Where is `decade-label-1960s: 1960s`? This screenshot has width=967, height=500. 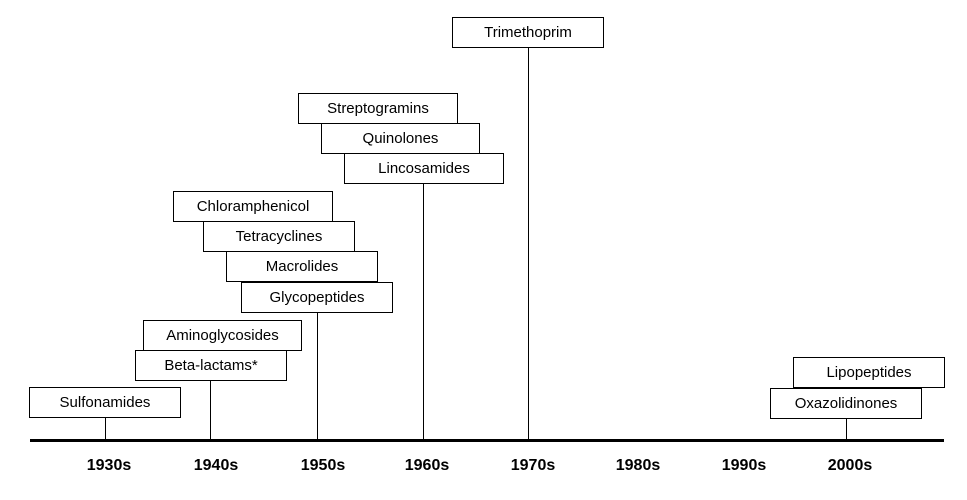
decade-label-1960s: 1960s is located at coordinates (427, 465).